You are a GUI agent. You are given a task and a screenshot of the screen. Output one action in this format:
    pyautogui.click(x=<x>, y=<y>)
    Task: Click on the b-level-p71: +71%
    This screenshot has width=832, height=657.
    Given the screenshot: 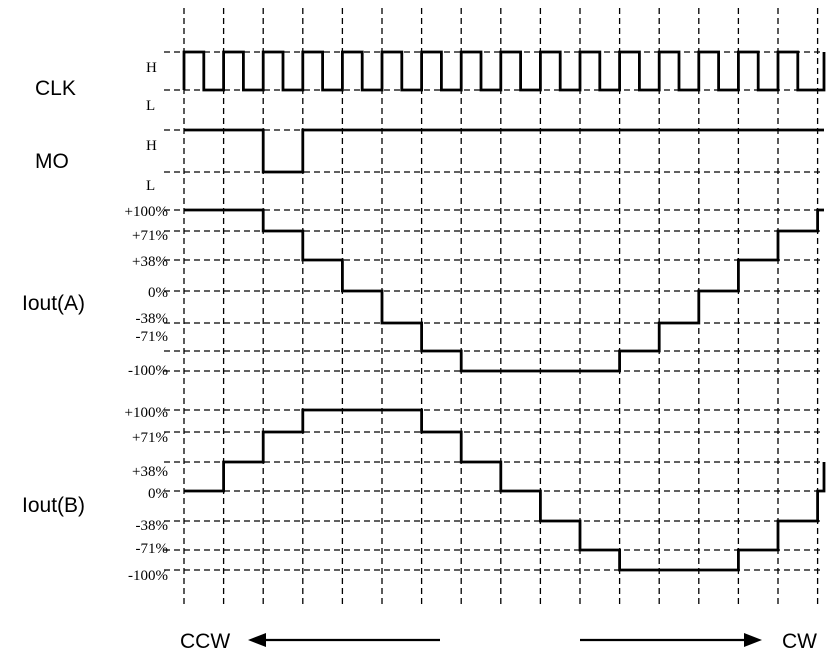 What is the action you would take?
    pyautogui.click(x=150, y=438)
    